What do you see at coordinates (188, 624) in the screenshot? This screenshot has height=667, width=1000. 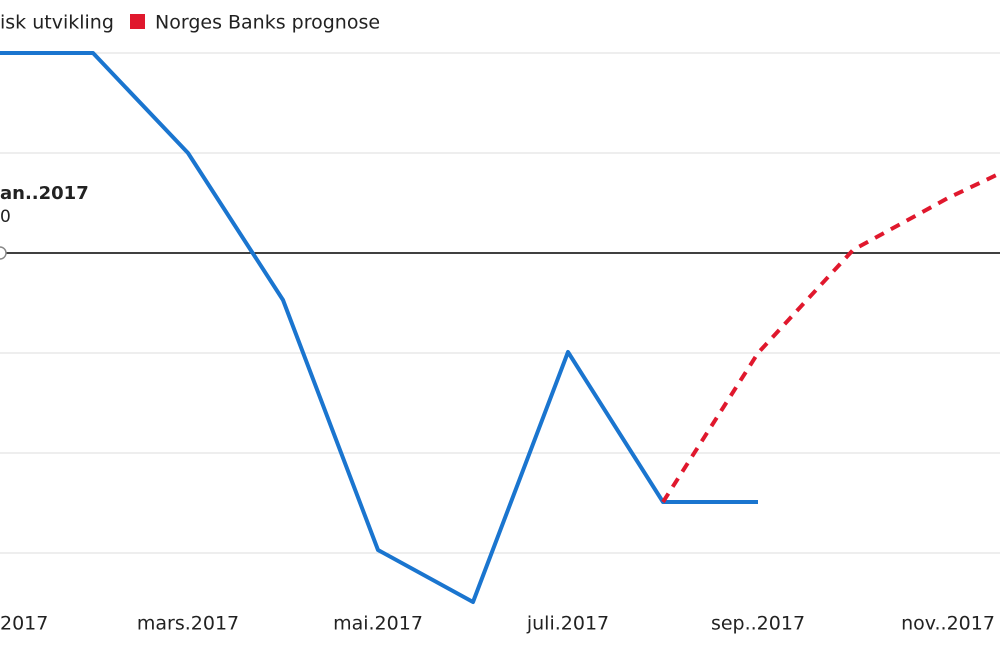 I see `x-tick-label: mars.2017` at bounding box center [188, 624].